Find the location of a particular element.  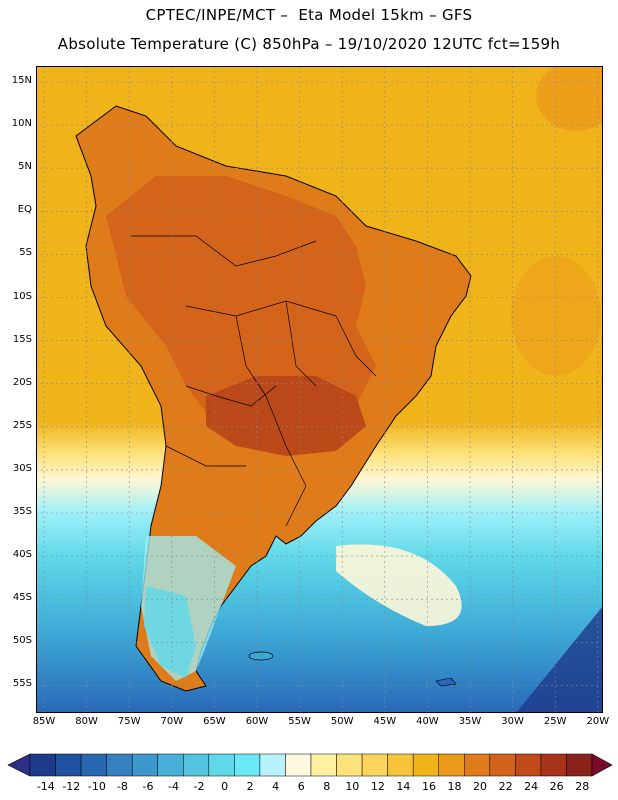

latitude-label: 35S is located at coordinates (22, 511).